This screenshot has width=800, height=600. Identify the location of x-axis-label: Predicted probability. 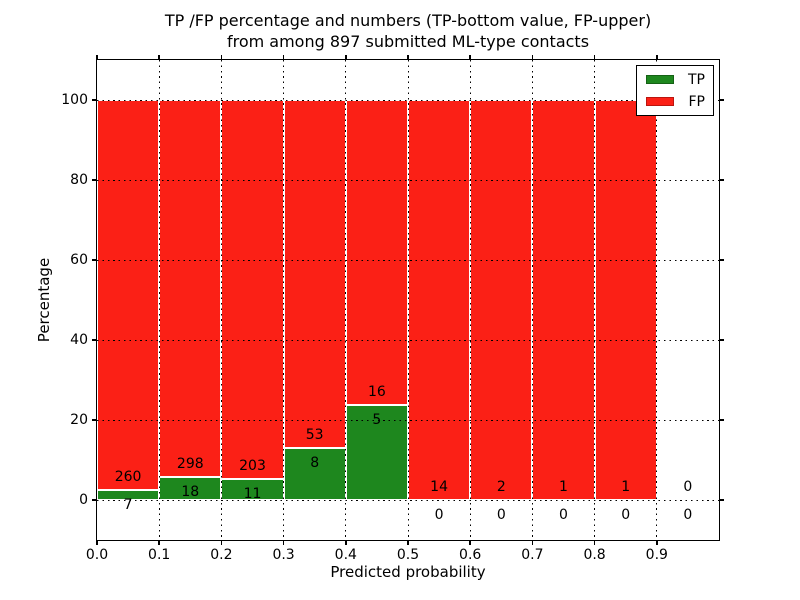
(408, 572).